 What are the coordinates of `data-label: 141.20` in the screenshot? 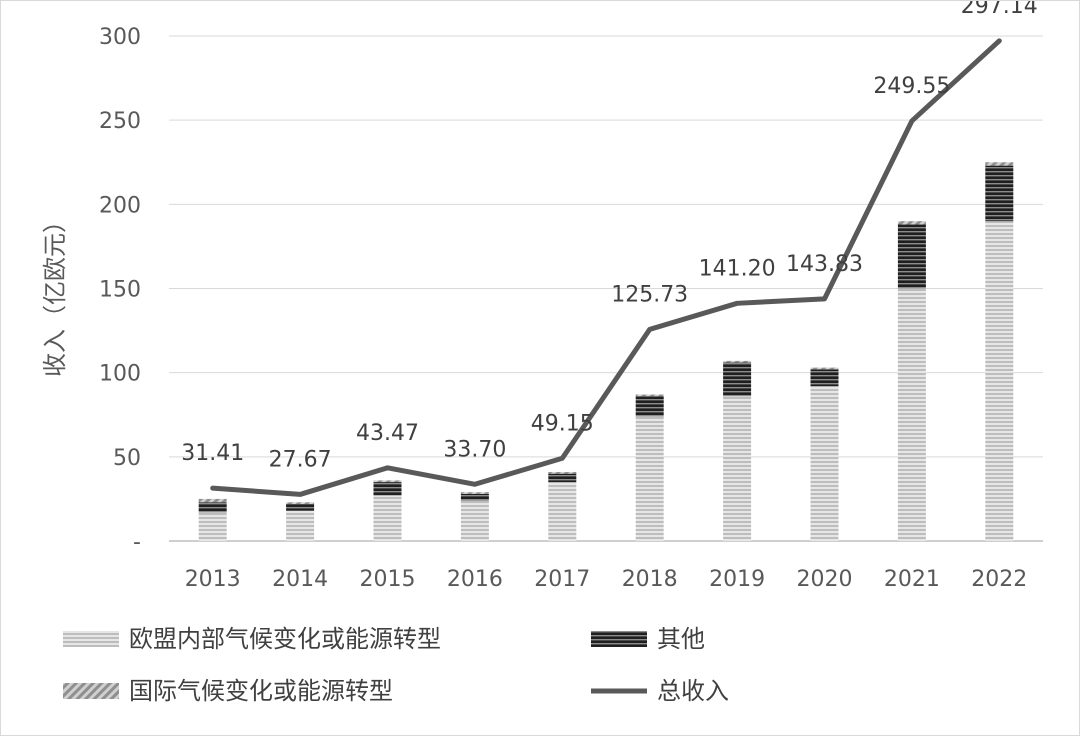 It's located at (737, 268).